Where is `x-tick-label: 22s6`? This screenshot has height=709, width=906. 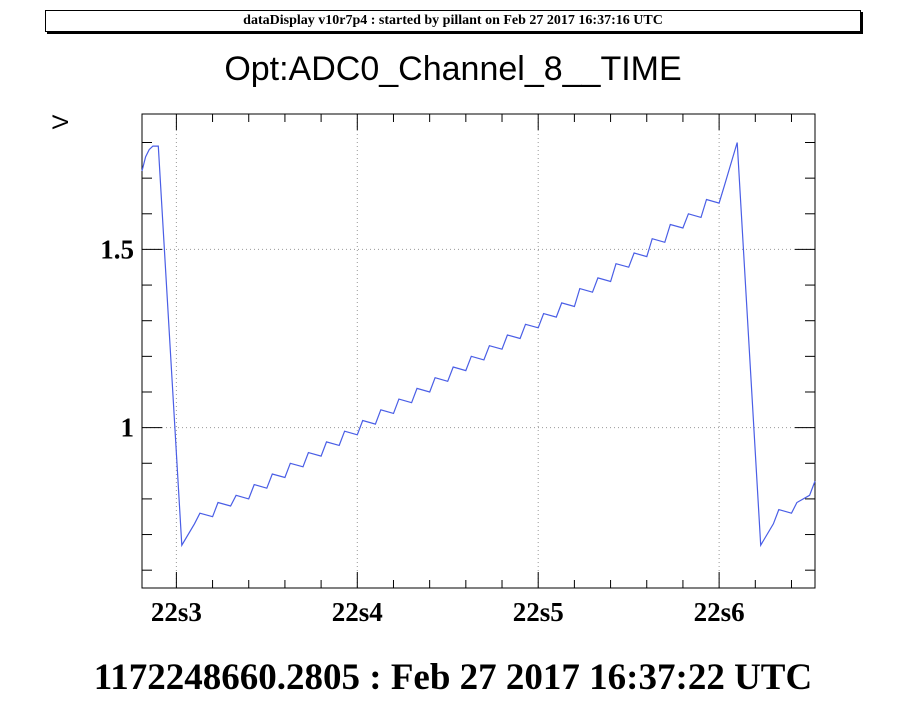 x-tick-label: 22s6 is located at coordinates (719, 612).